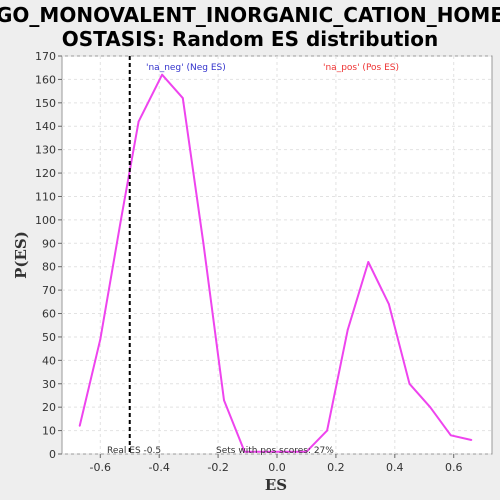 This screenshot has width=500, height=500. What do you see at coordinates (134, 451) in the screenshot?
I see `real-es-label: Real ES -0.5` at bounding box center [134, 451].